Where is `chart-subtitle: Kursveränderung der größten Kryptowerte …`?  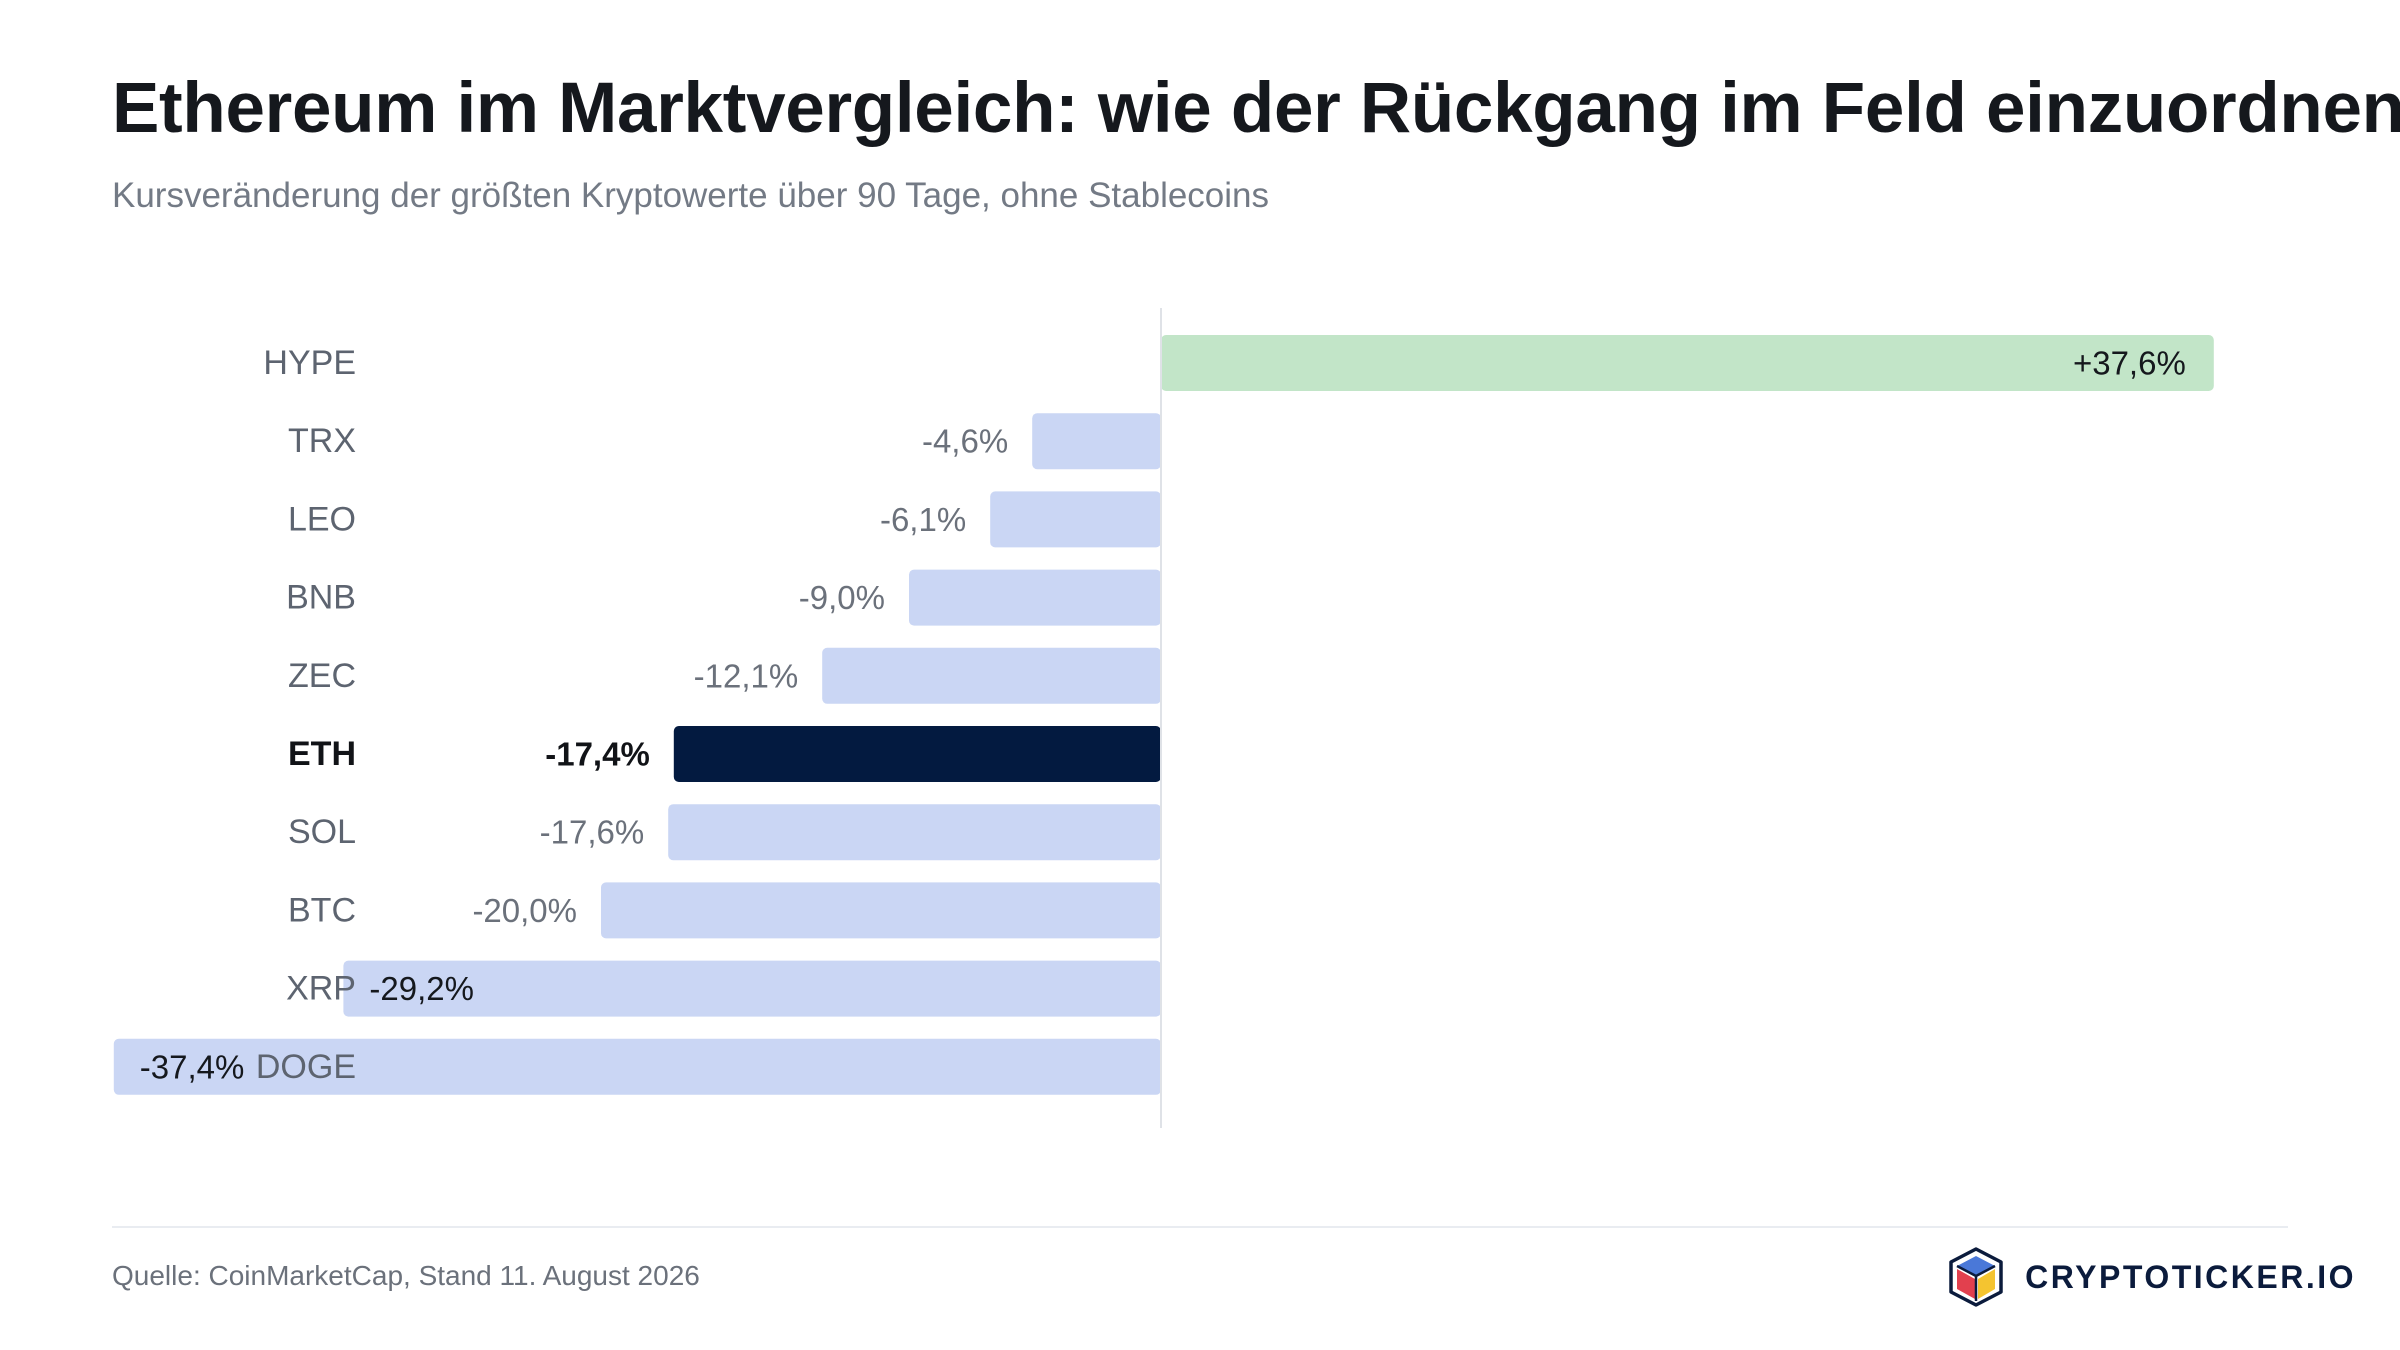 chart-subtitle: Kursveränderung der größten Kryptowerte … is located at coordinates (691, 195).